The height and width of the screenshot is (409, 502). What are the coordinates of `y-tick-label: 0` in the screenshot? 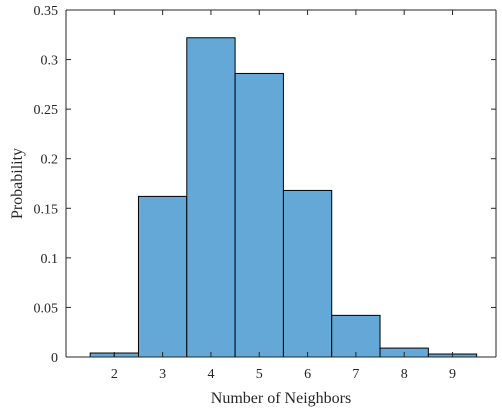 It's located at (54, 358).